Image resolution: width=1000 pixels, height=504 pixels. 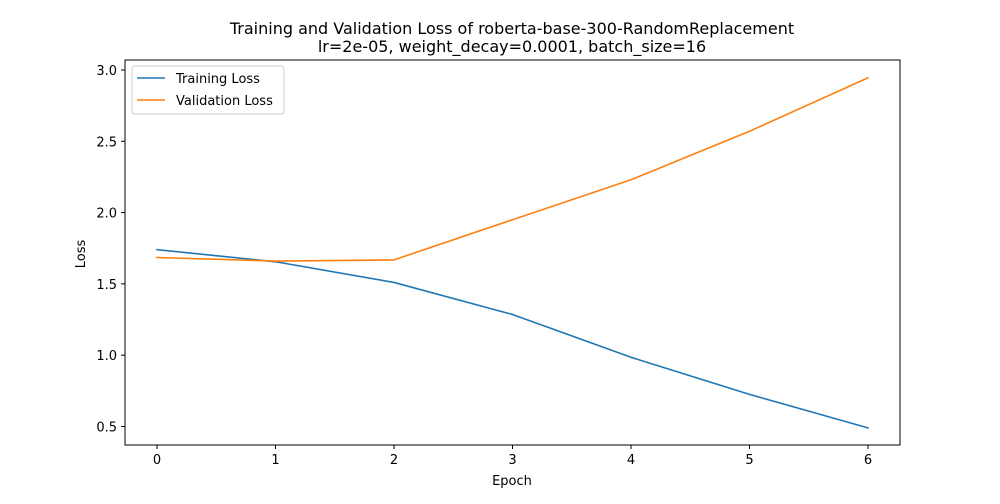 What do you see at coordinates (106, 285) in the screenshot?
I see `y-tick-label: 1.5` at bounding box center [106, 285].